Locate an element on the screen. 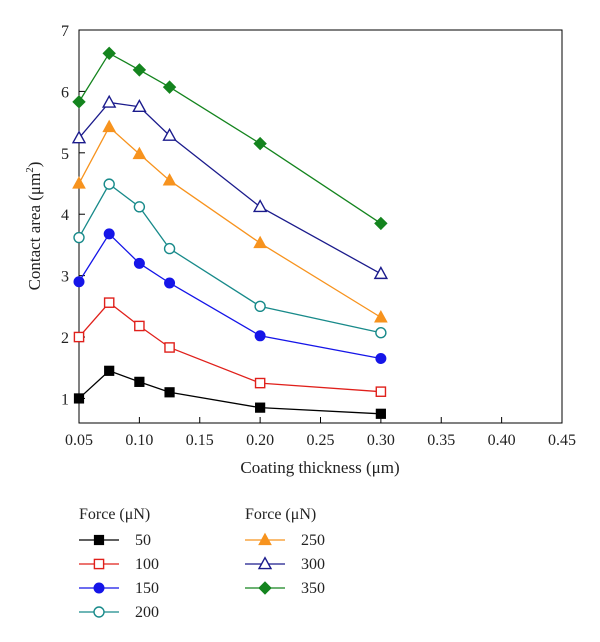  x-tick-label: 0.10 is located at coordinates (139, 440).